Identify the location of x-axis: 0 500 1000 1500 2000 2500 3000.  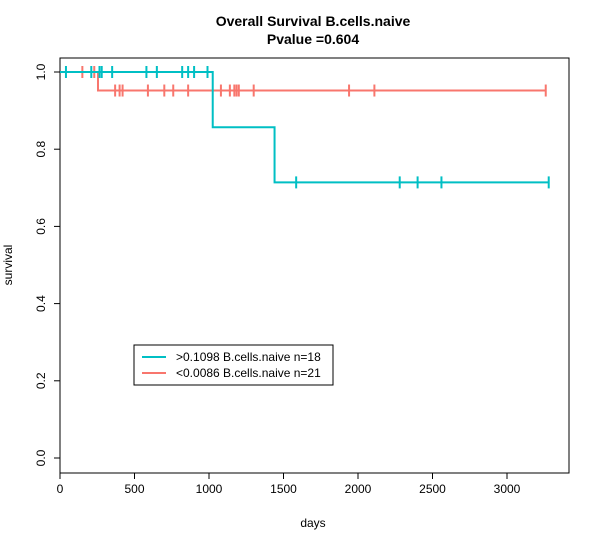
(289, 484).